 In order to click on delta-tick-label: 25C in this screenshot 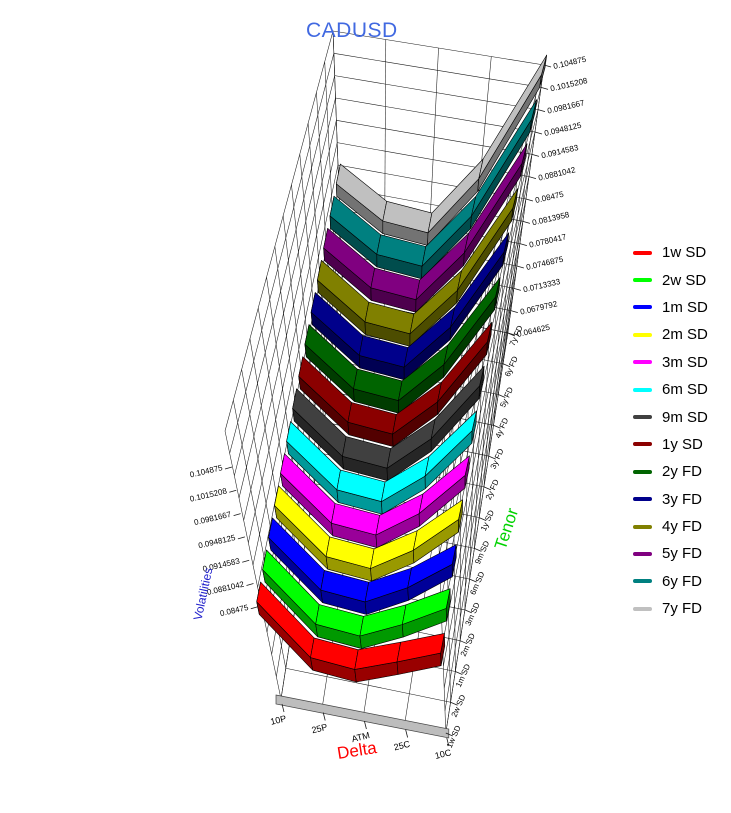, I will do `click(402, 746)`.